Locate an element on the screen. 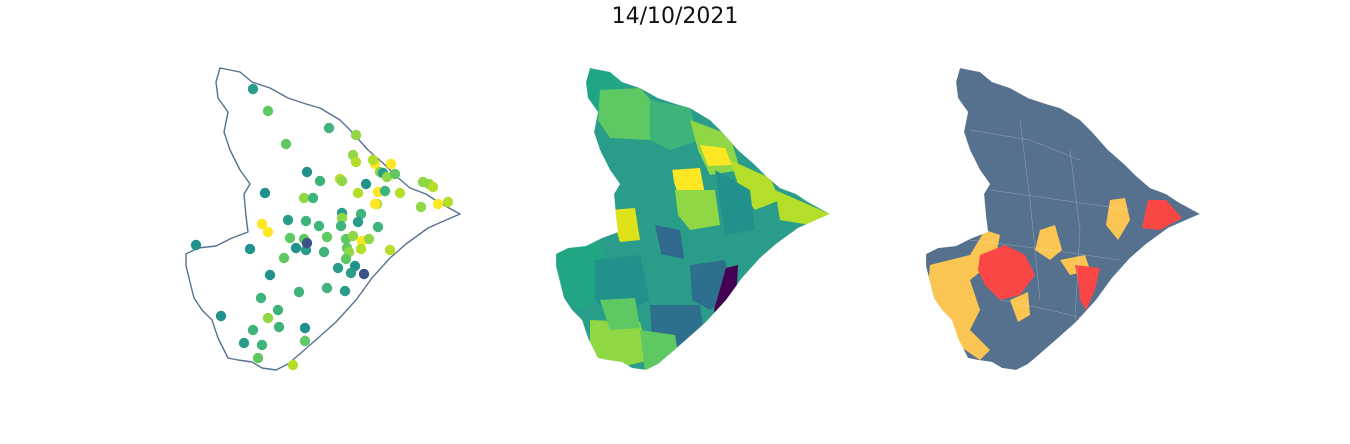  municipality-lines is located at coordinates (1050, 220).